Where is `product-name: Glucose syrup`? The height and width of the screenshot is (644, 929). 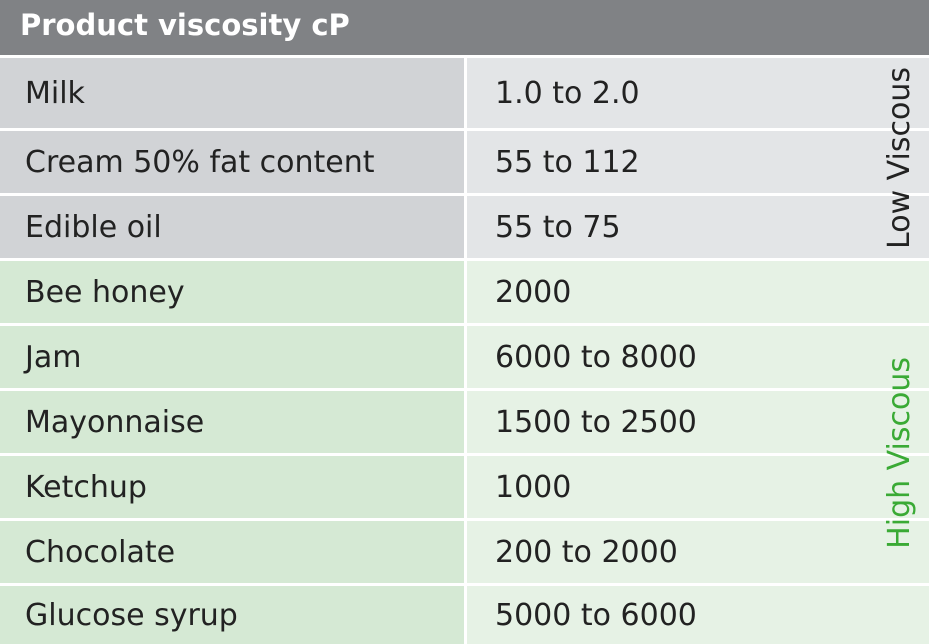 product-name: Glucose syrup is located at coordinates (232, 615).